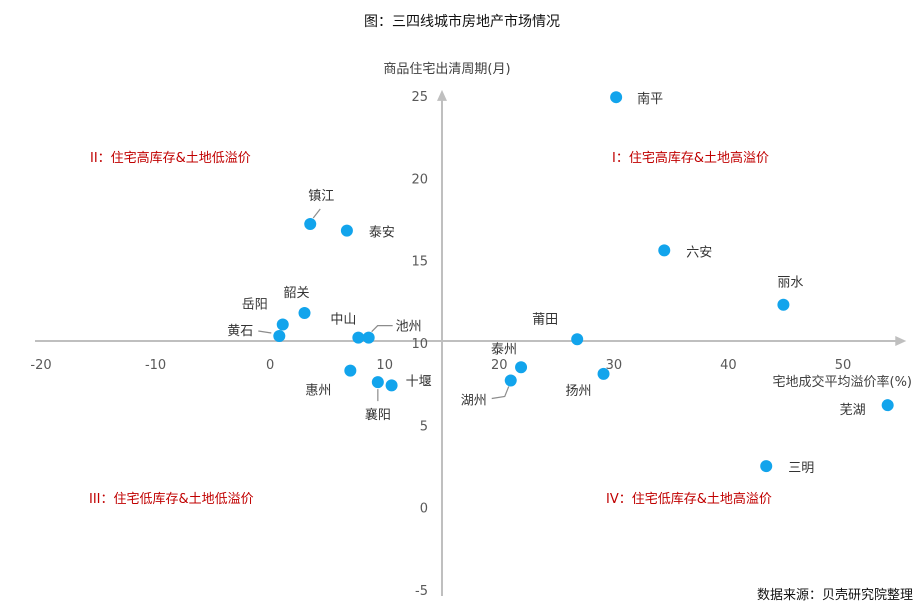 This screenshot has width=924, height=608. What do you see at coordinates (843, 382) in the screenshot?
I see `x-axis-title: 宅地成交平均溢价率(%)` at bounding box center [843, 382].